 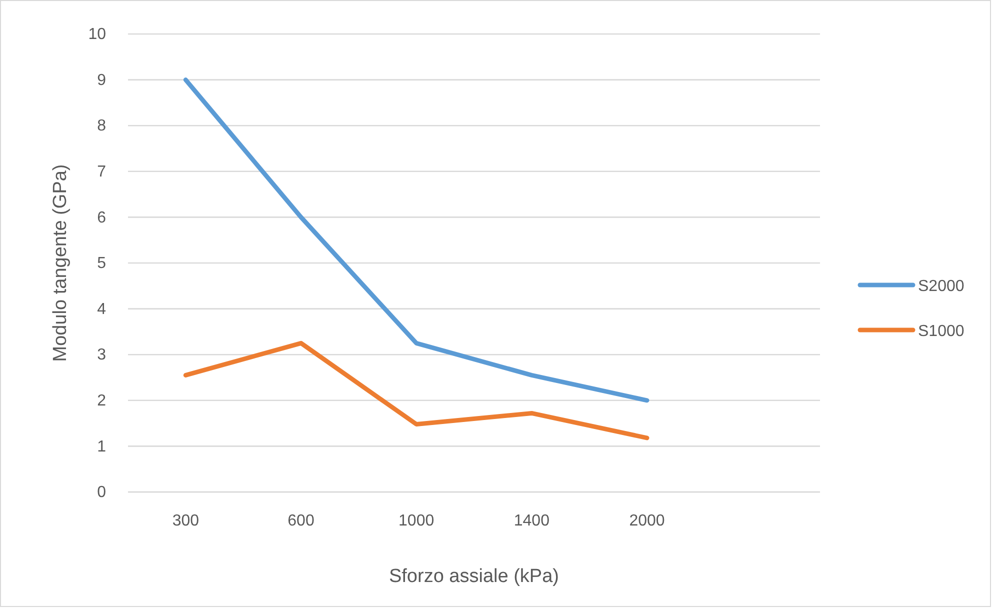 What do you see at coordinates (301, 521) in the screenshot?
I see `x-tick-label: 600` at bounding box center [301, 521].